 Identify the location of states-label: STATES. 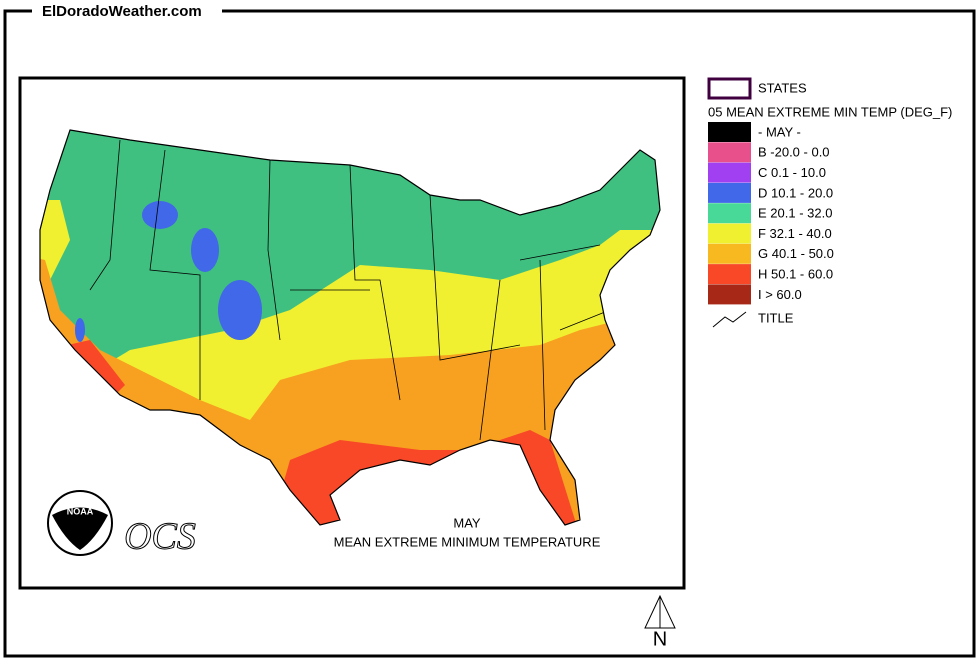
(782, 87).